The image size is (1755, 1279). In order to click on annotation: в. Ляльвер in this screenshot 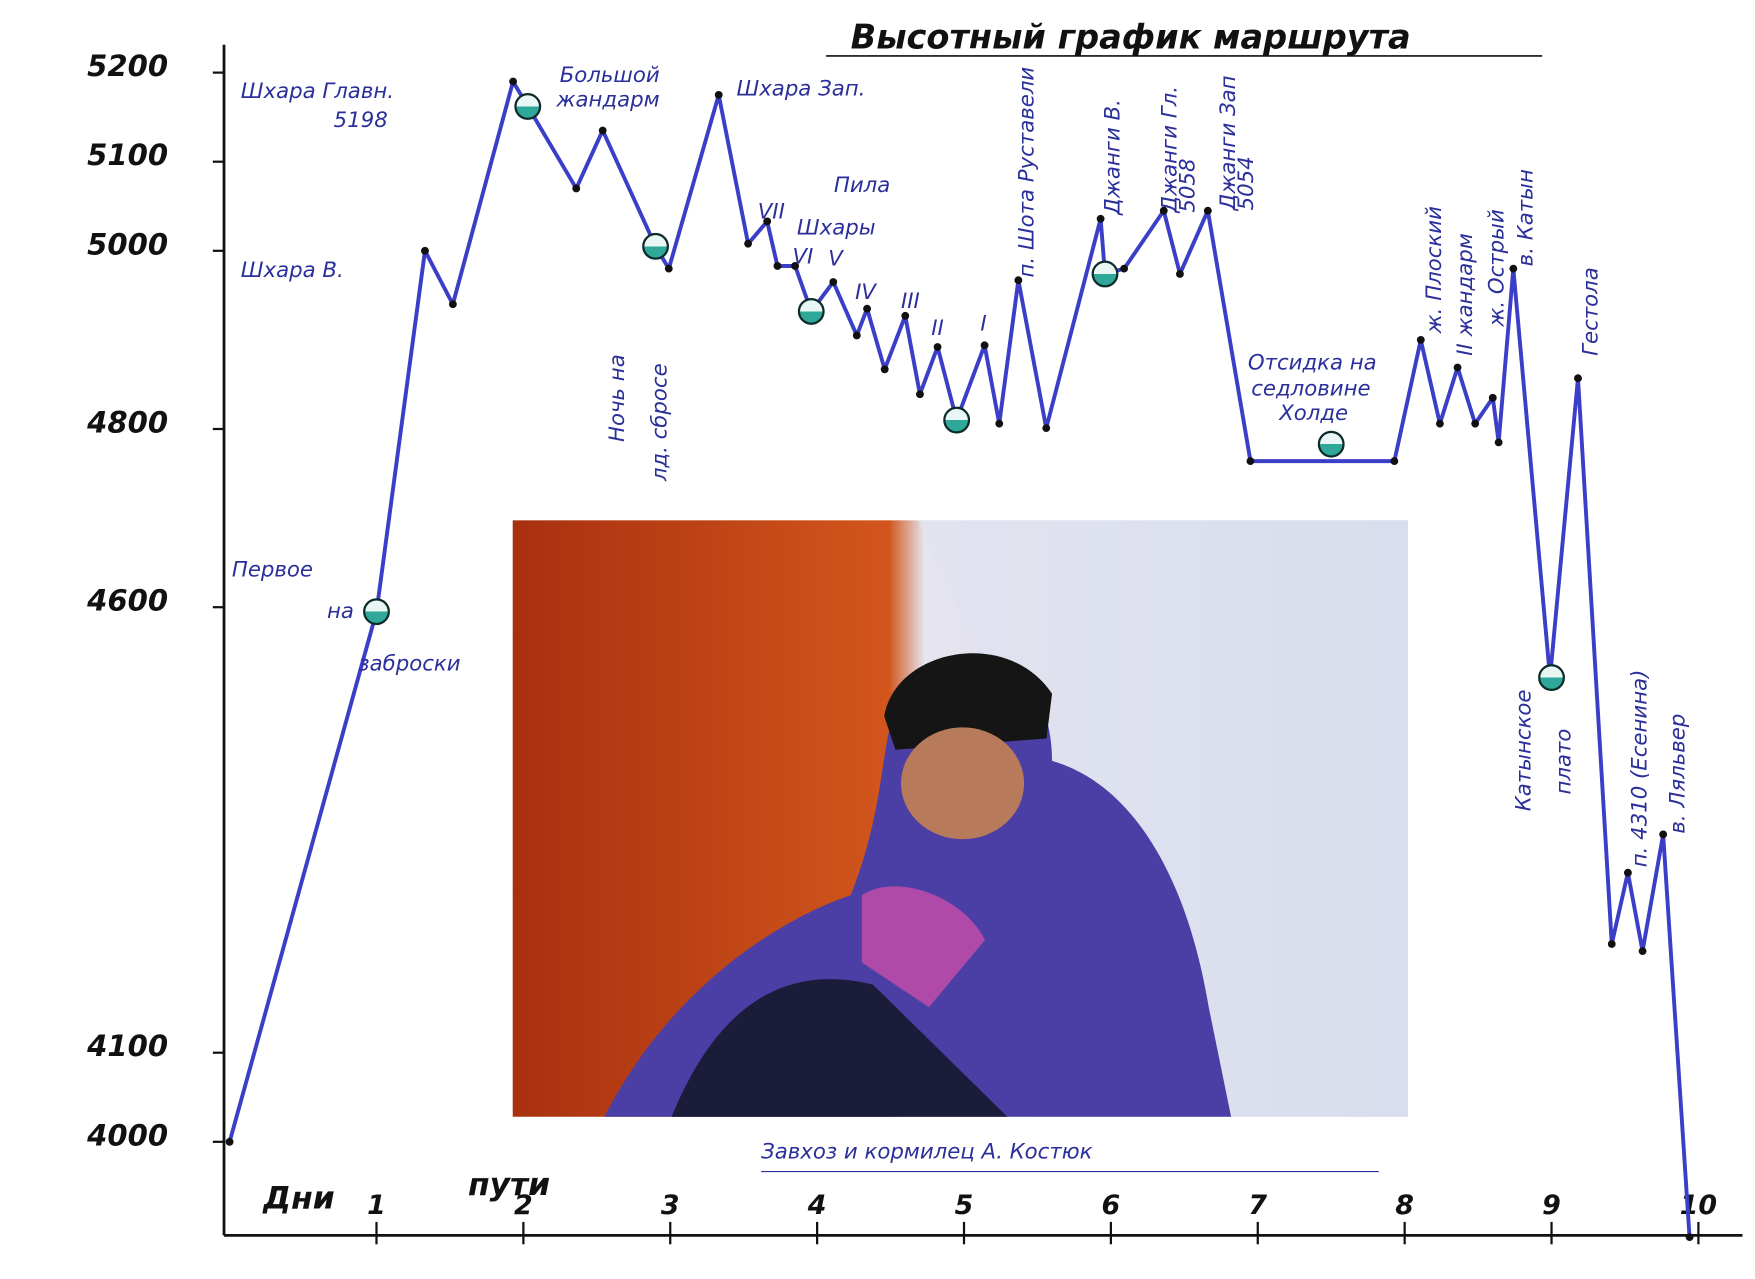, I will do `click(1678, 774)`.